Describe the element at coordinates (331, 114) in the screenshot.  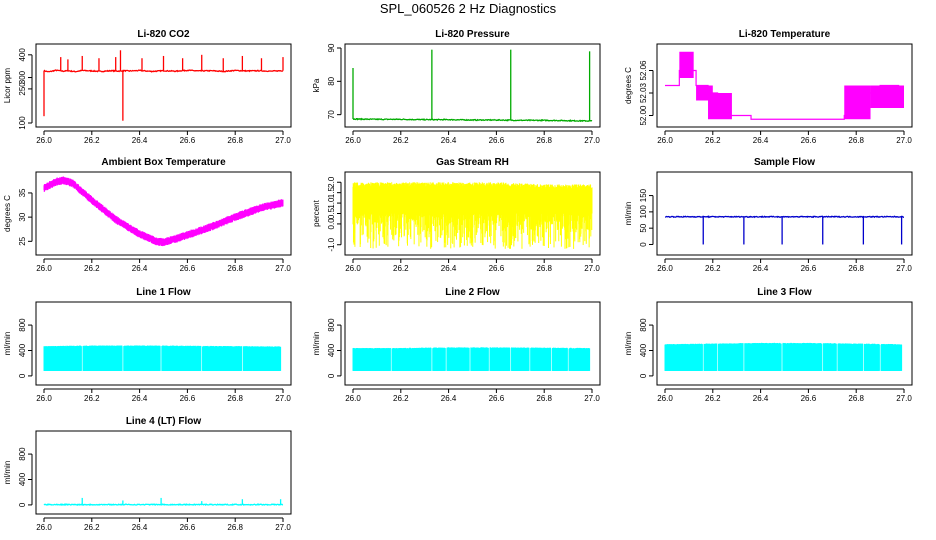
I see `y-tick-label: 70` at that location.